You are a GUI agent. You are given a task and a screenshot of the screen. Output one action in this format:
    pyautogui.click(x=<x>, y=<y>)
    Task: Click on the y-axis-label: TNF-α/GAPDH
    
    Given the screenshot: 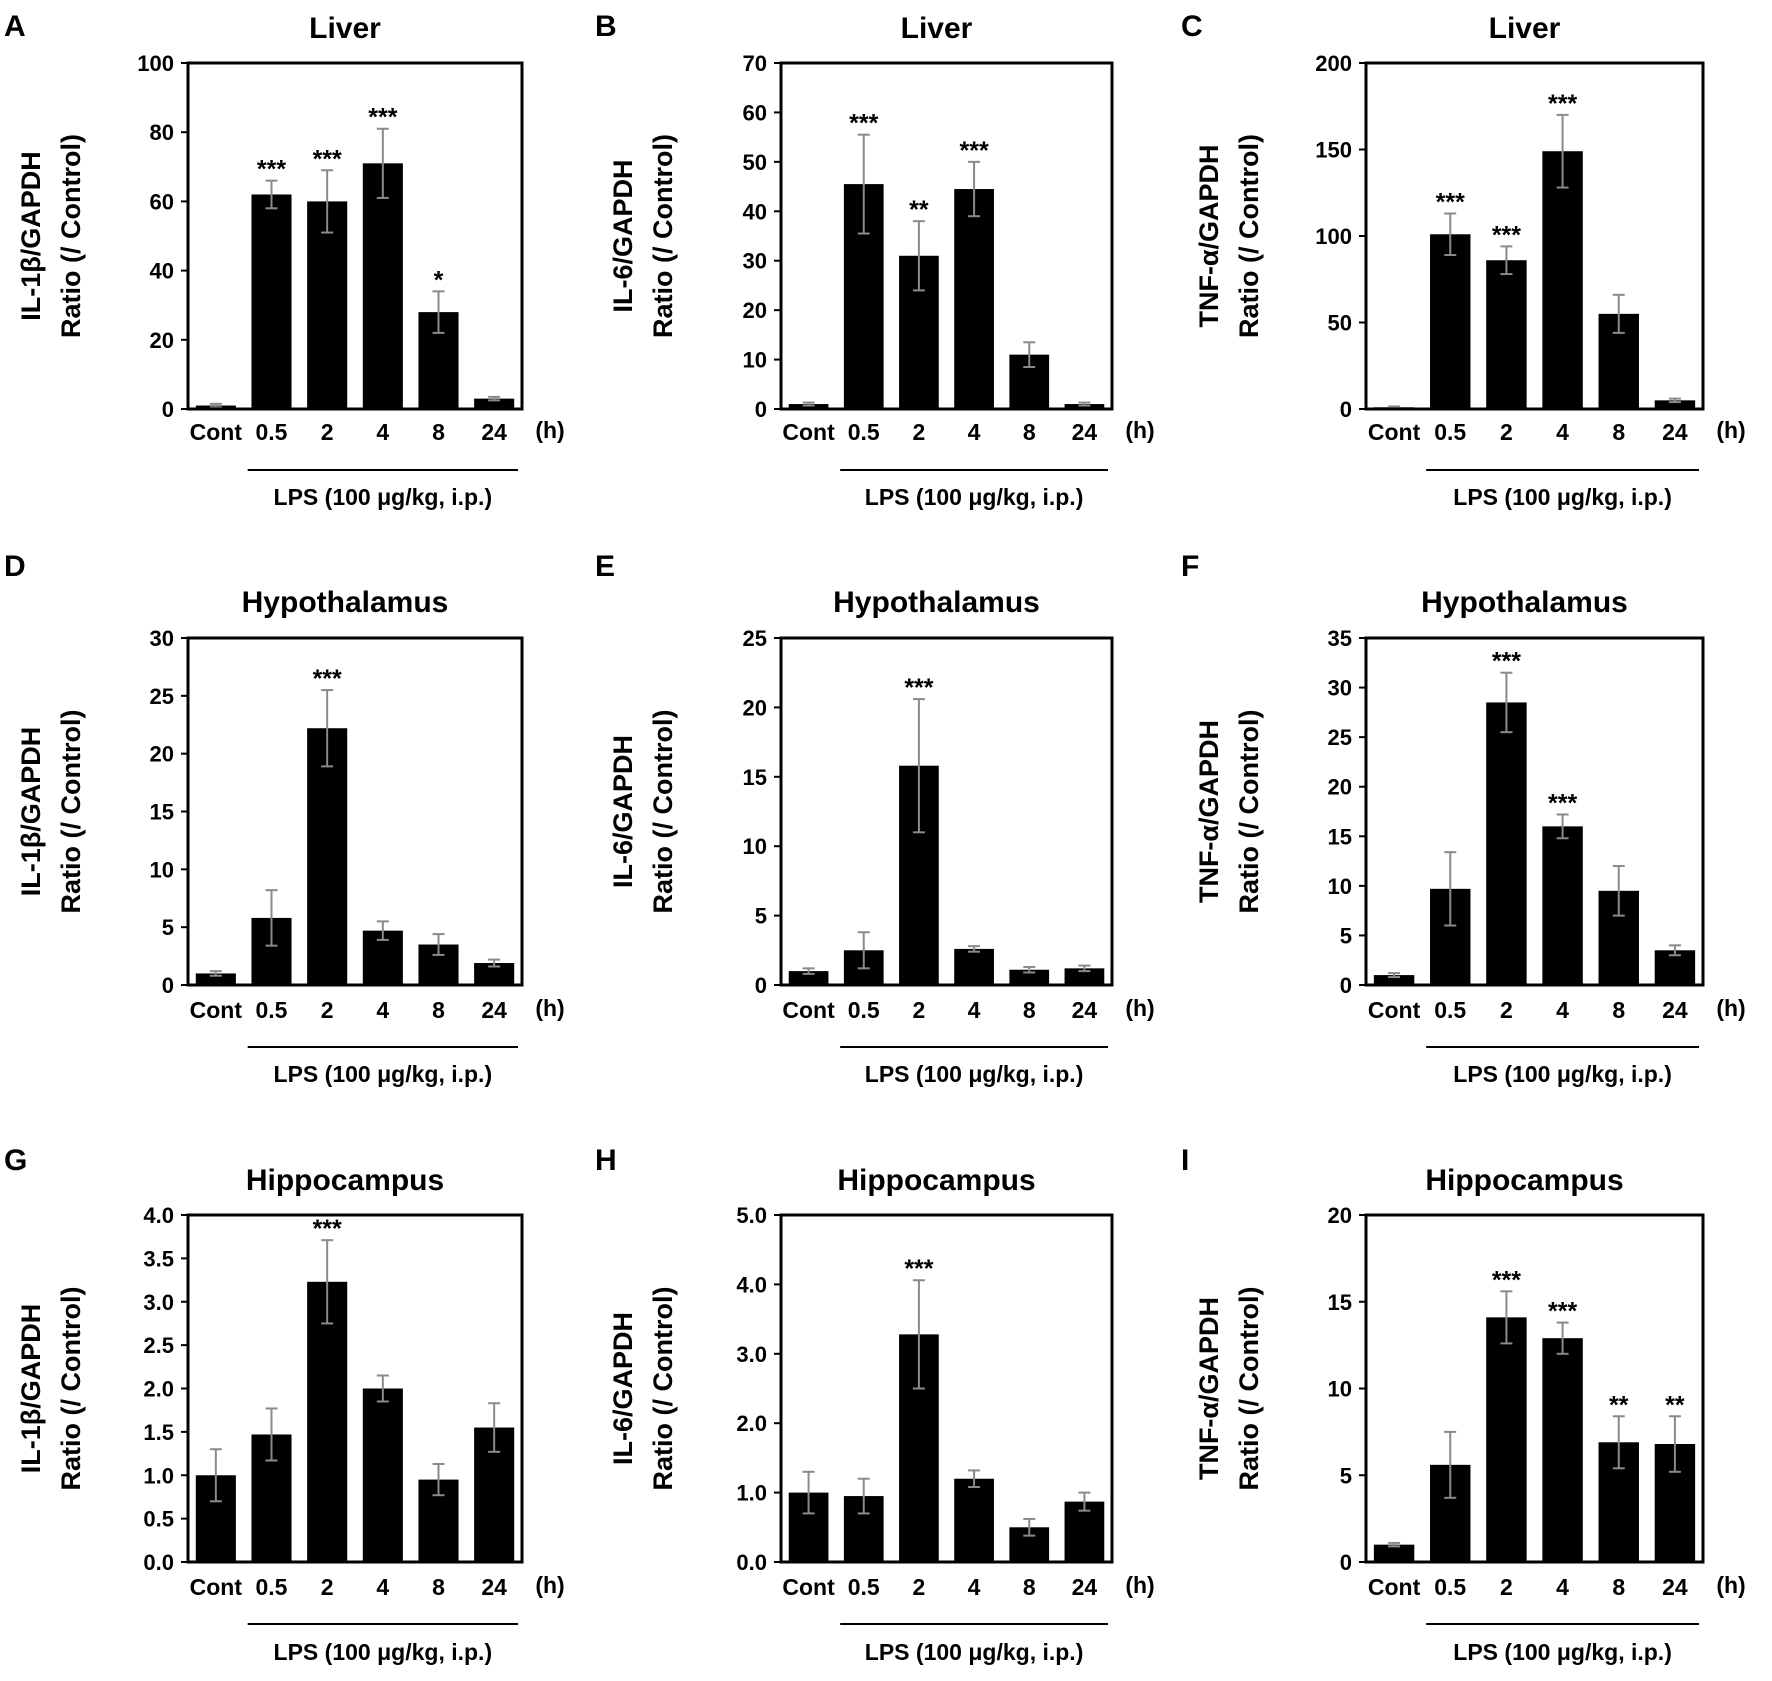 What is the action you would take?
    pyautogui.click(x=1209, y=811)
    